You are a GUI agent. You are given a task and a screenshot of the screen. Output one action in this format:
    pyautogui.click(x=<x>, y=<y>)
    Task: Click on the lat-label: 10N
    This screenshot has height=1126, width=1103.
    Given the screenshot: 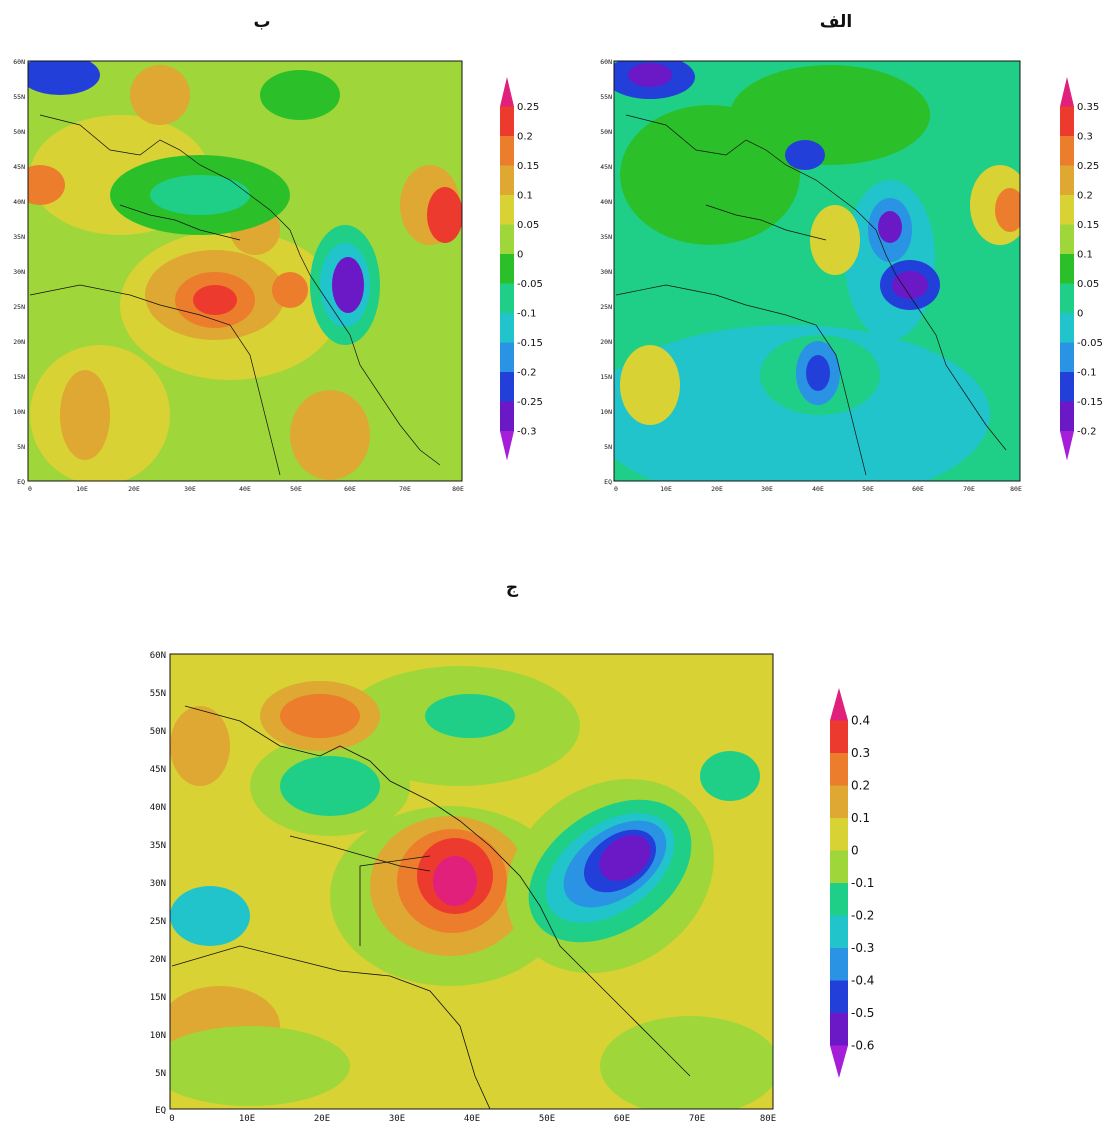 What is the action you would take?
    pyautogui.click(x=606, y=412)
    